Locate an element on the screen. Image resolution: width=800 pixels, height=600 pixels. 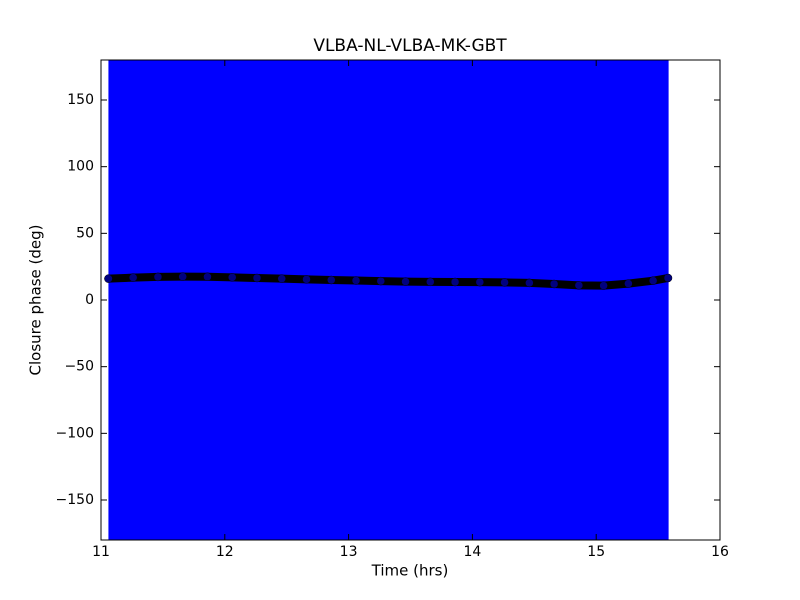
x-axis-label: Time (hrs) is located at coordinates (410, 571).